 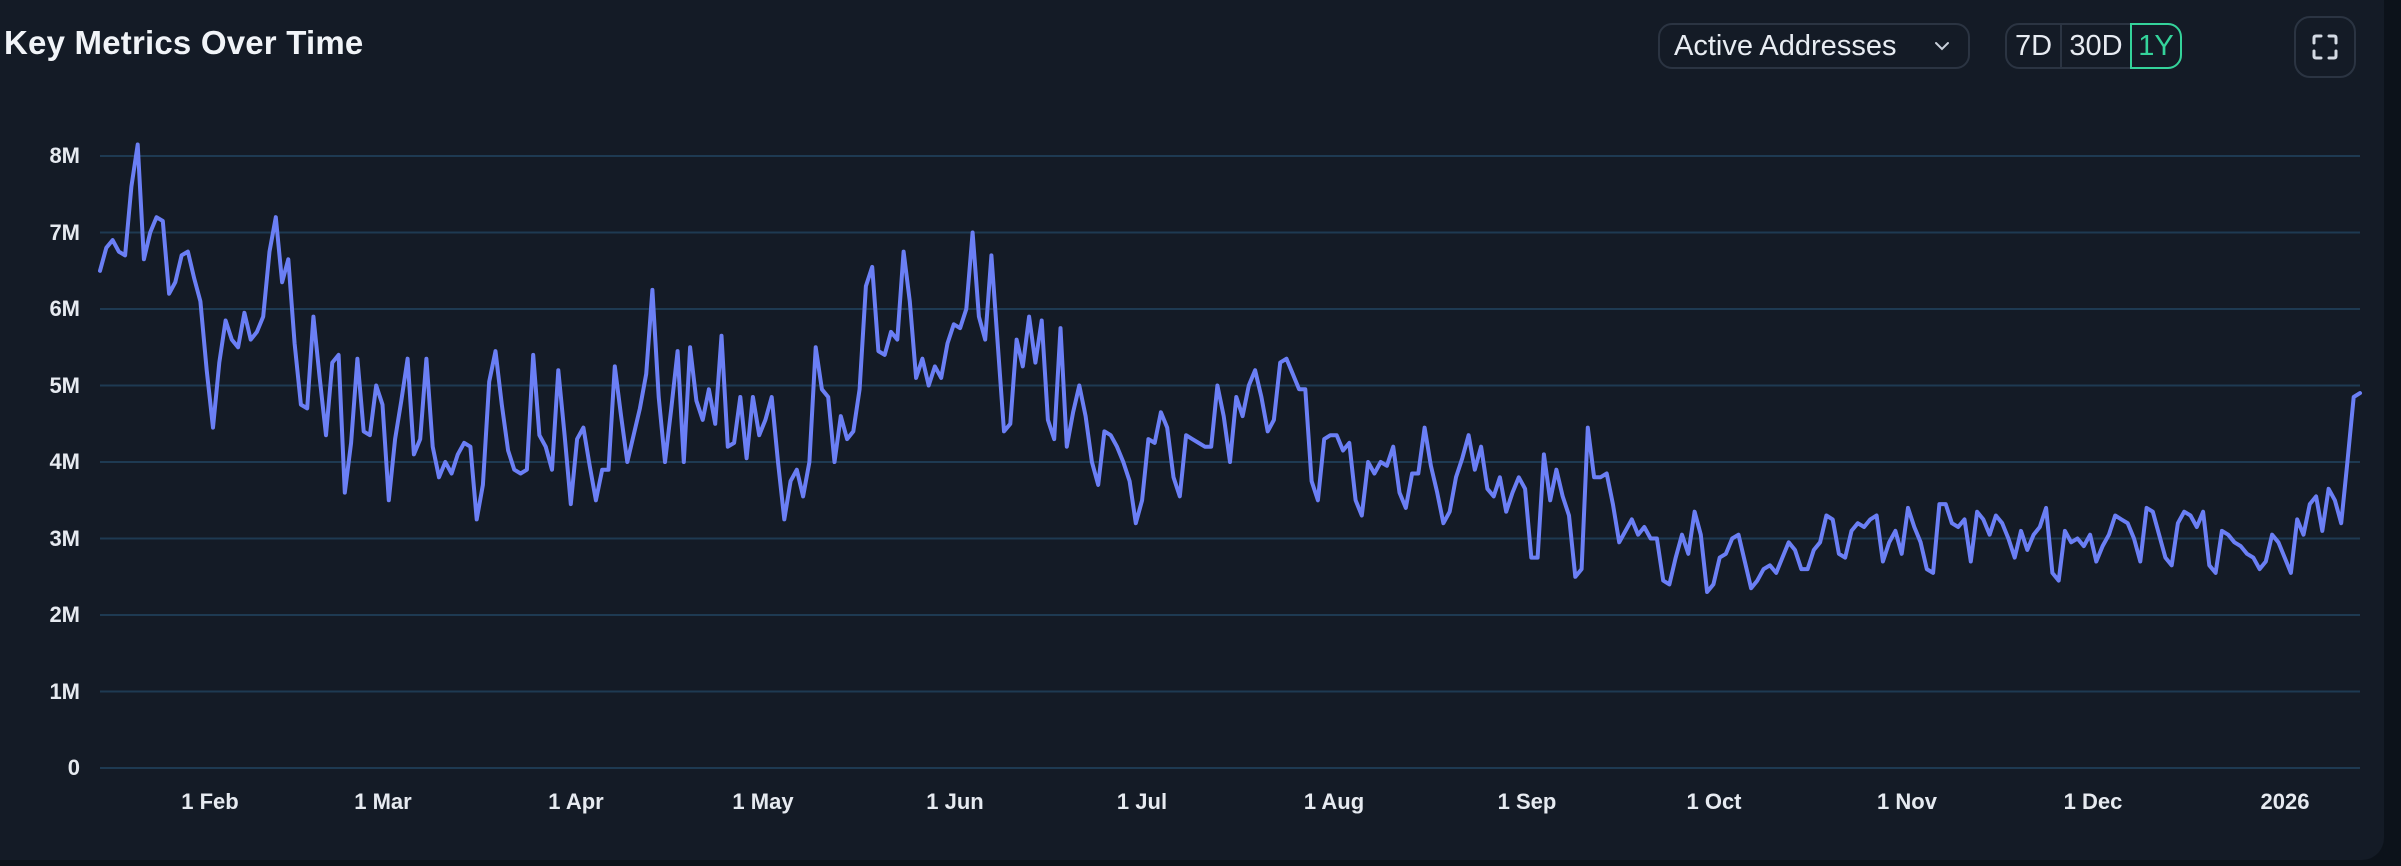 I want to click on metric-select: Active Addresses, so click(x=1814, y=46).